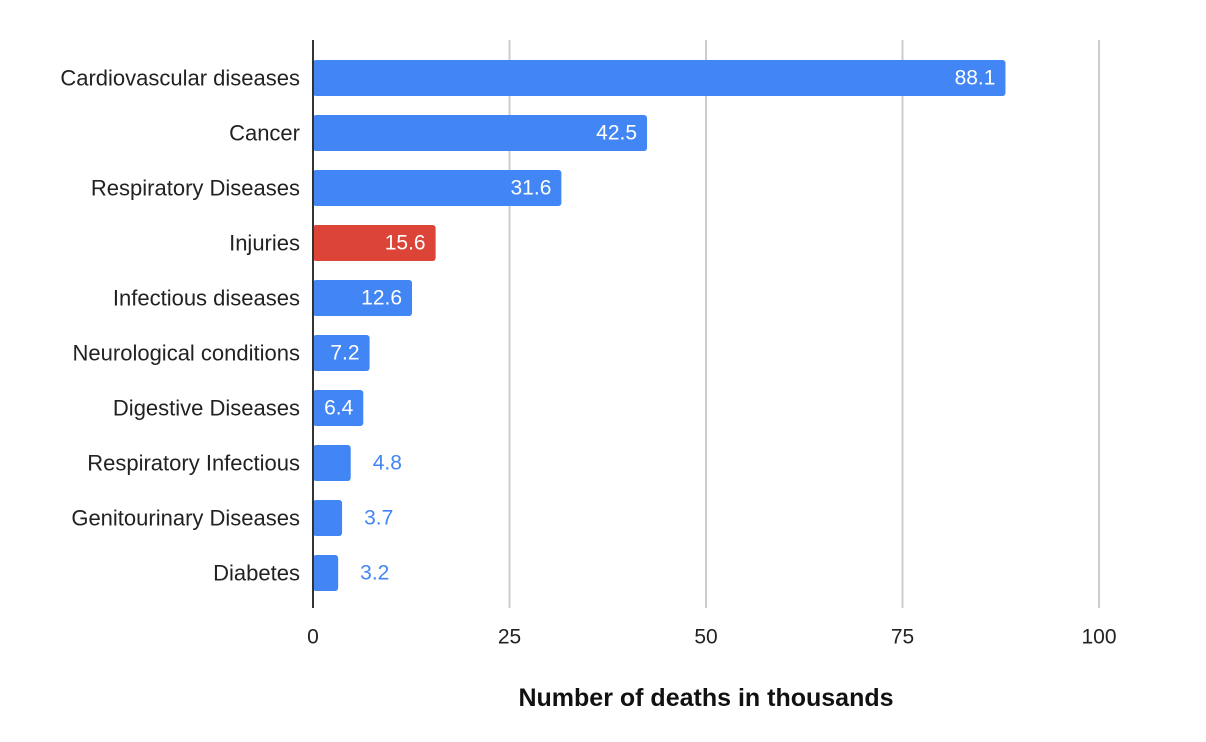 The height and width of the screenshot is (742, 1206). What do you see at coordinates (374, 573) in the screenshot?
I see `data-label: 3.2` at bounding box center [374, 573].